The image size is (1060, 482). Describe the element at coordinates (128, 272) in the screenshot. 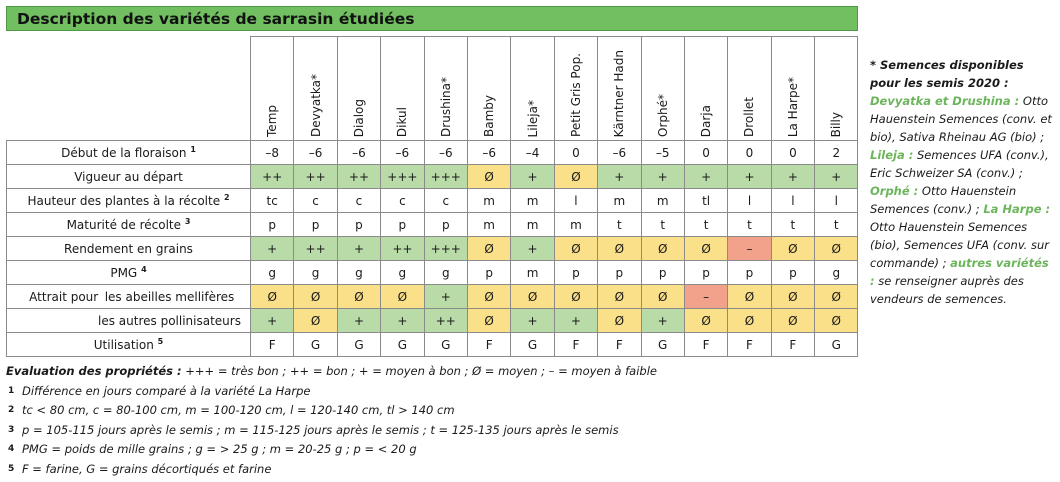

I see `row-label: PMG 4` at that location.